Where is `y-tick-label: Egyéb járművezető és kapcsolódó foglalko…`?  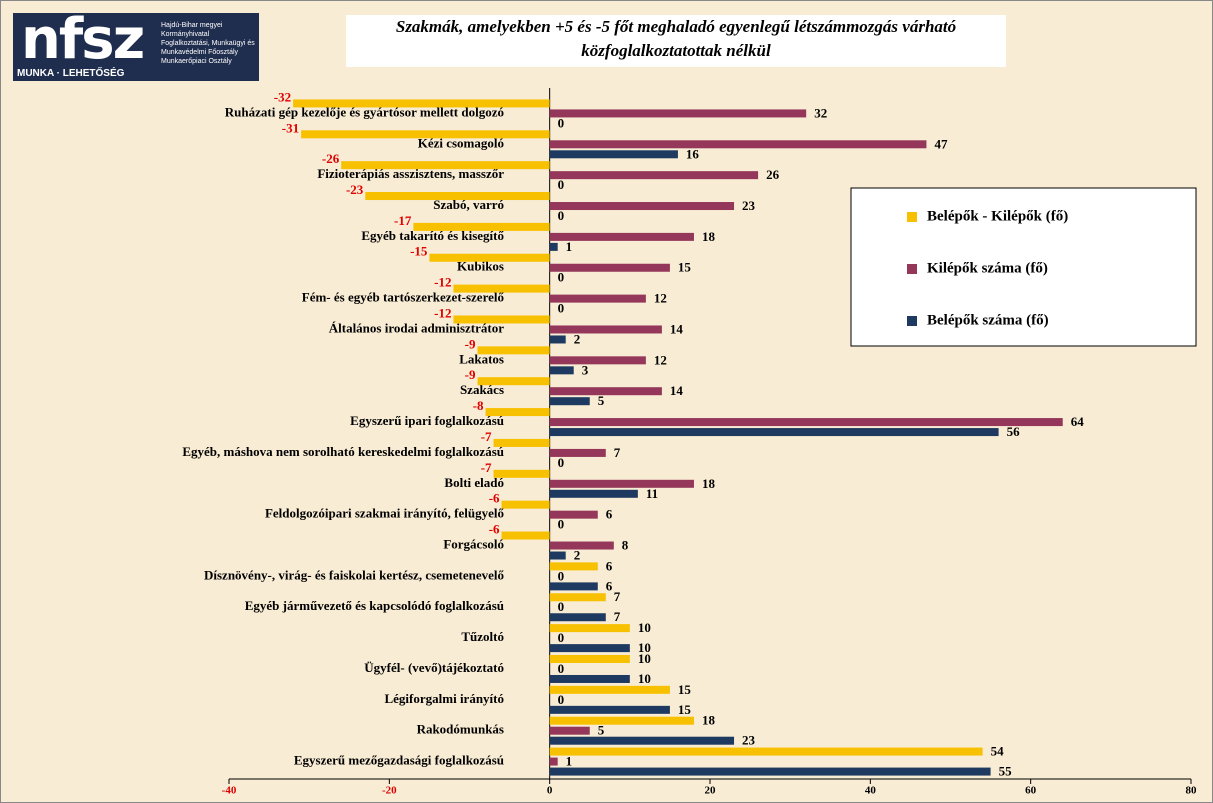
y-tick-label: Egyéb járművezető és kapcsolódó foglalko… is located at coordinates (374, 605).